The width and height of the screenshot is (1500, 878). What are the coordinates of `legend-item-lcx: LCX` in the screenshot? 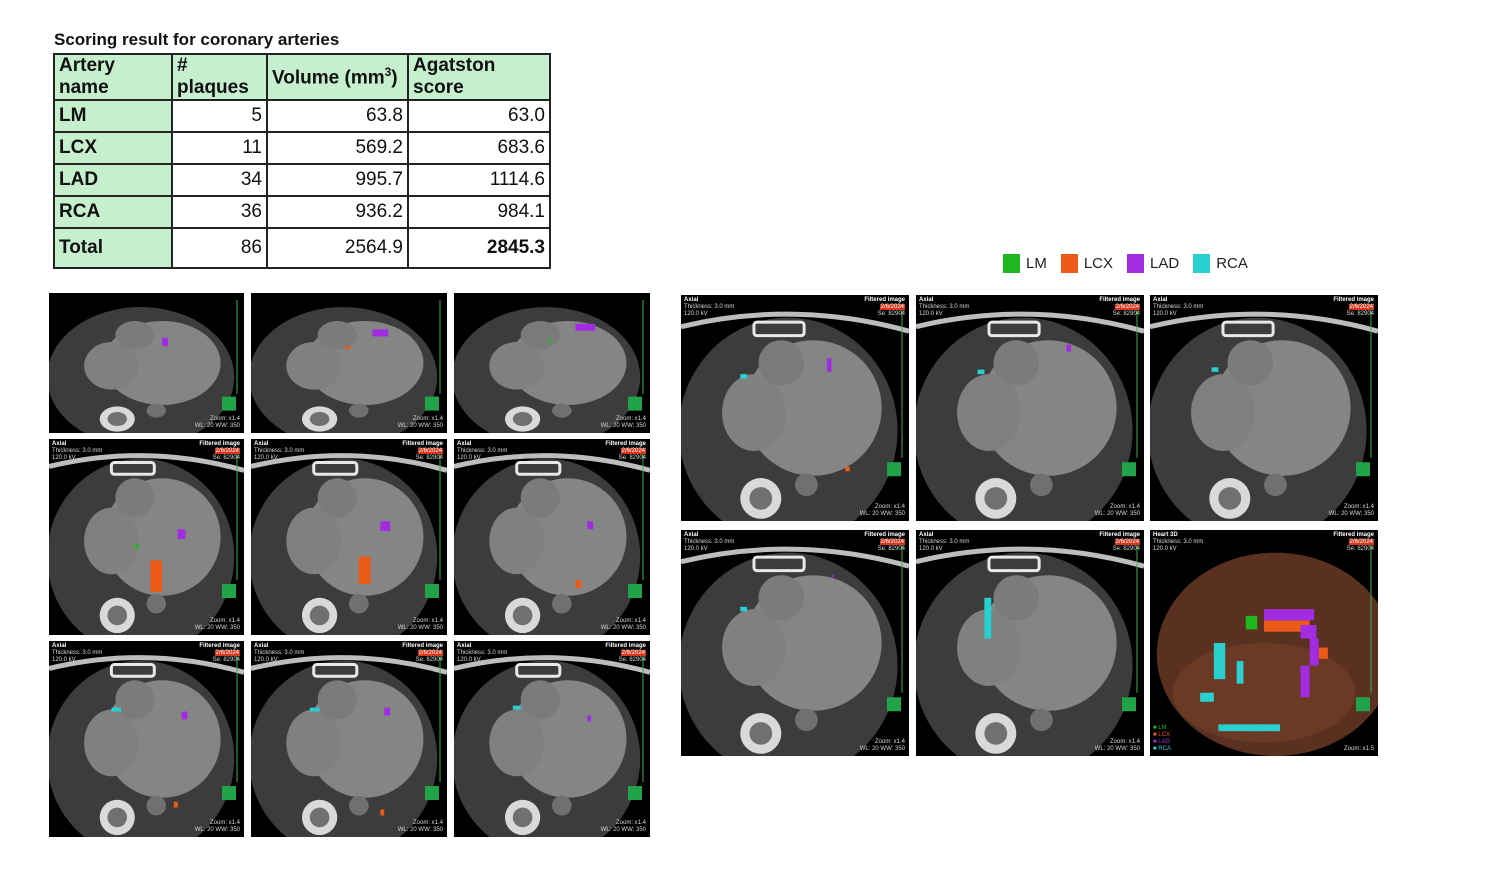 It's located at (1086, 263).